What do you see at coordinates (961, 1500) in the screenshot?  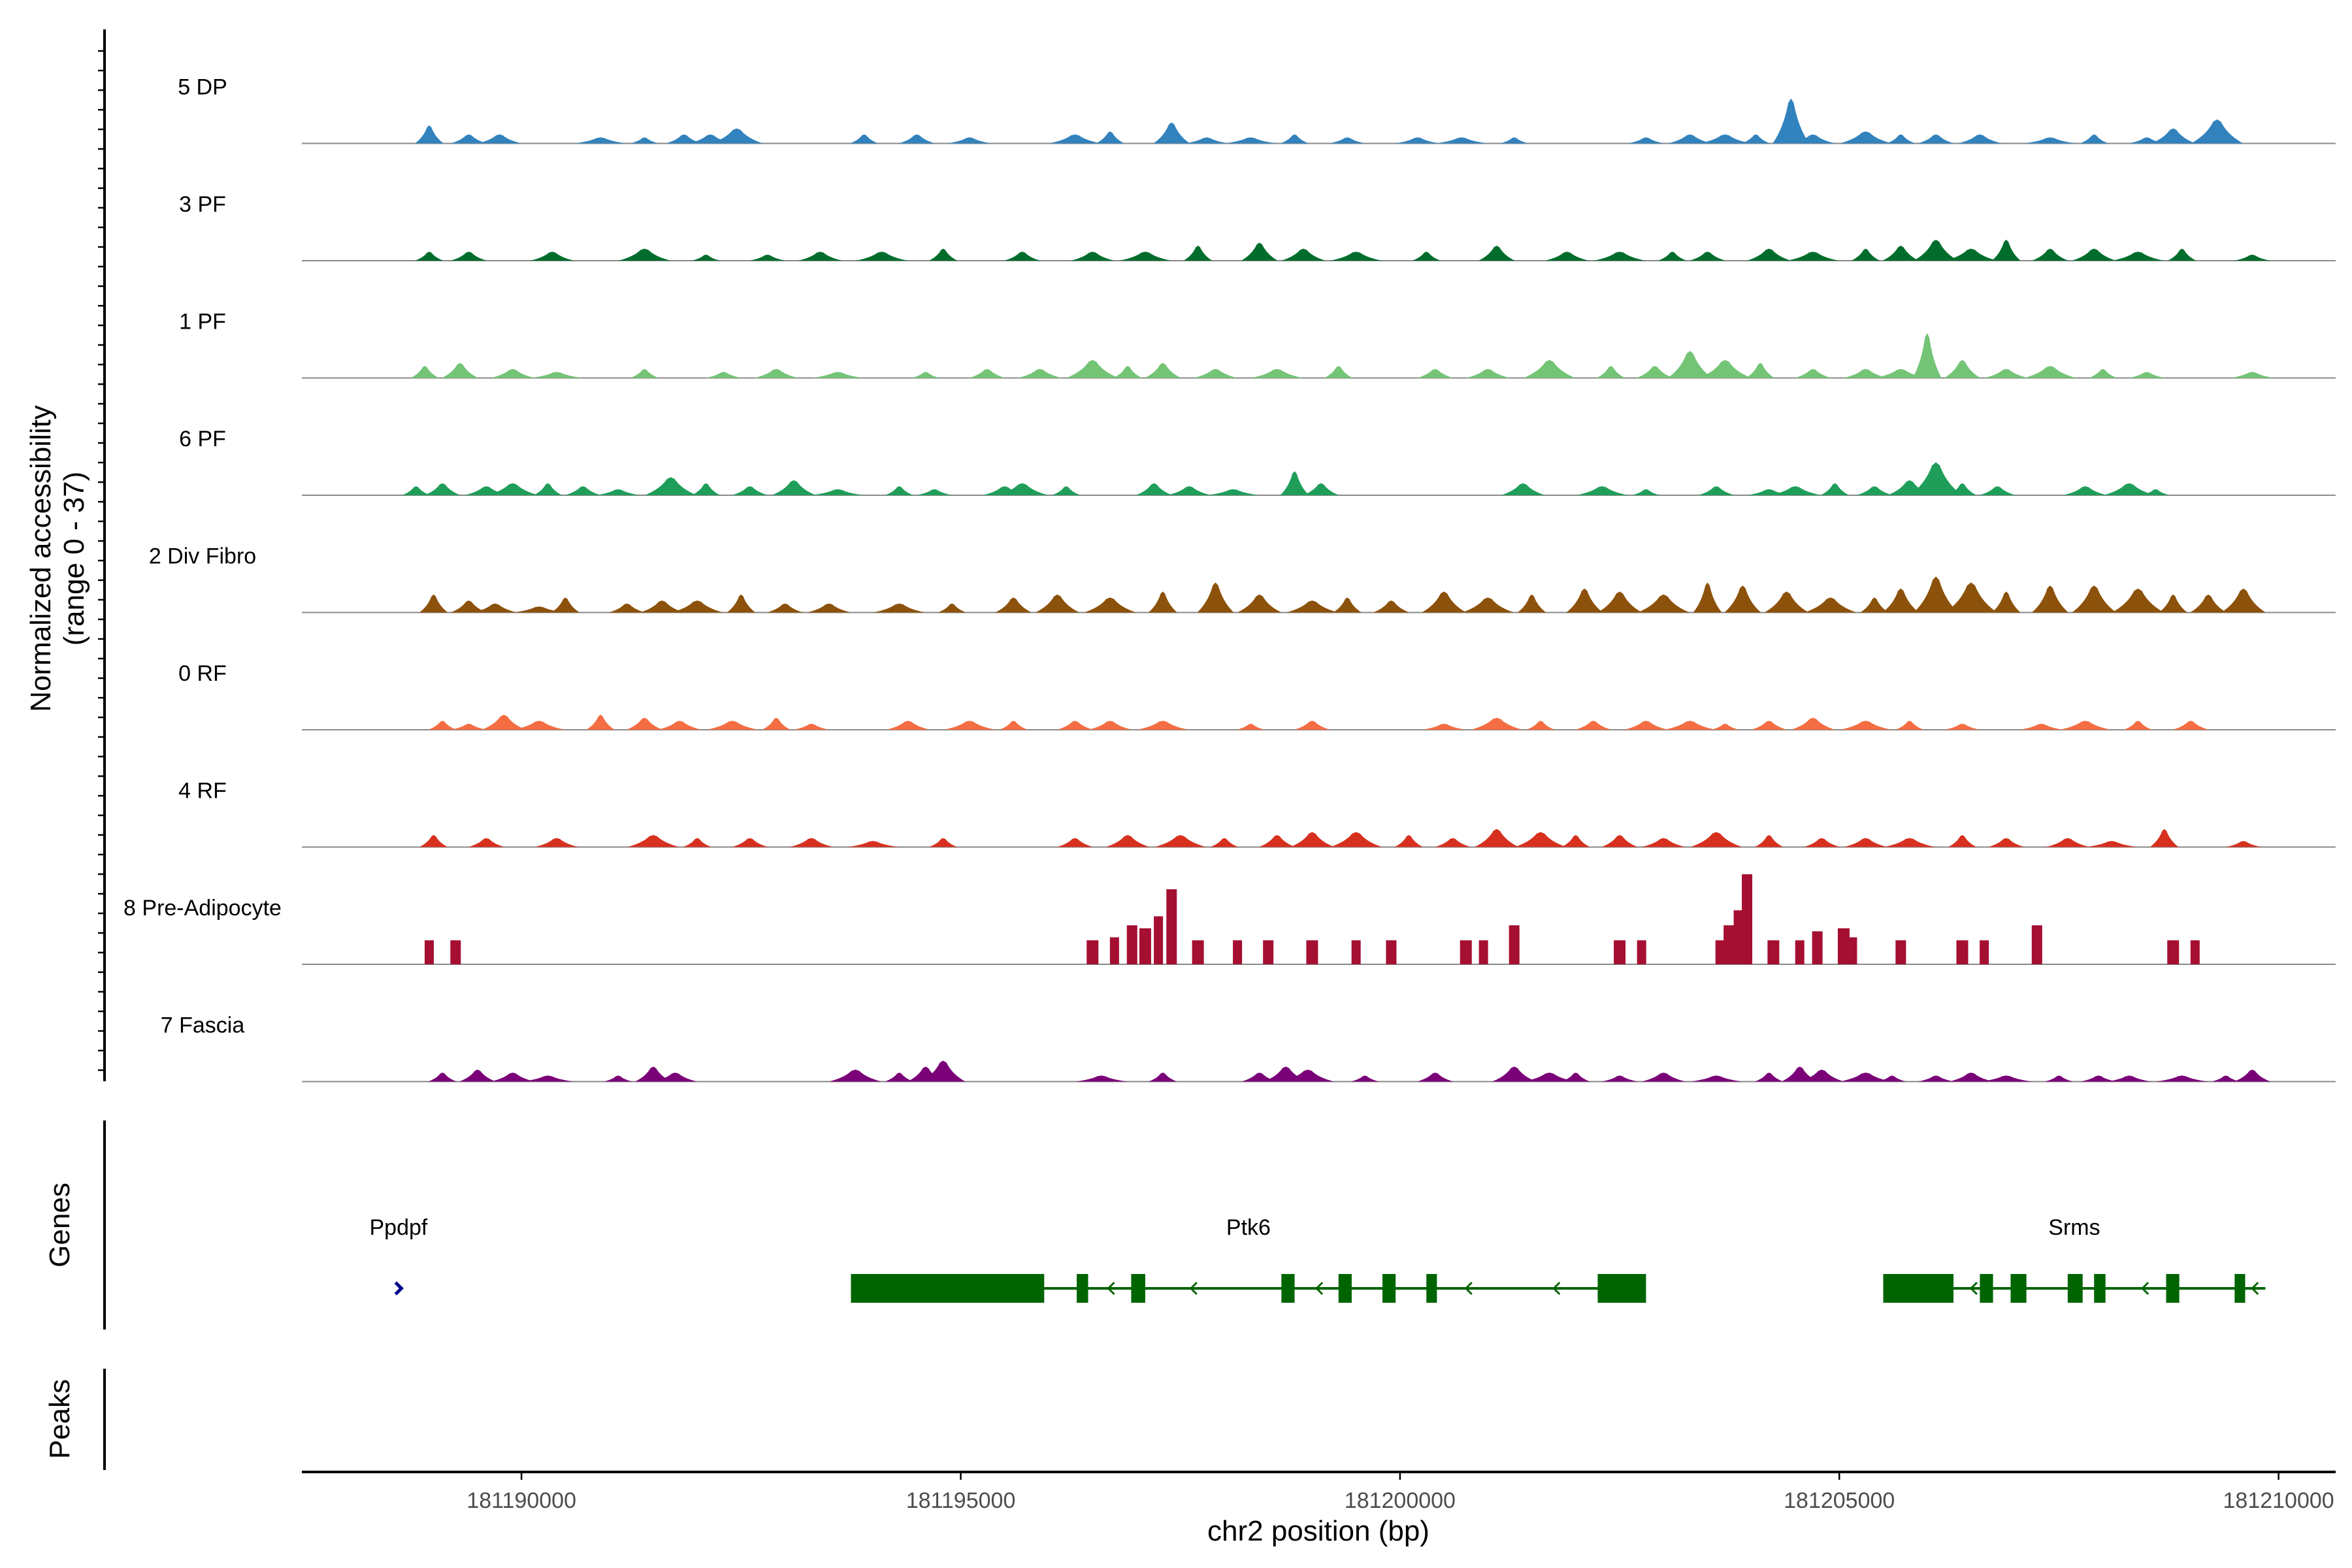 I see `x-tick-label: 181195000` at bounding box center [961, 1500].